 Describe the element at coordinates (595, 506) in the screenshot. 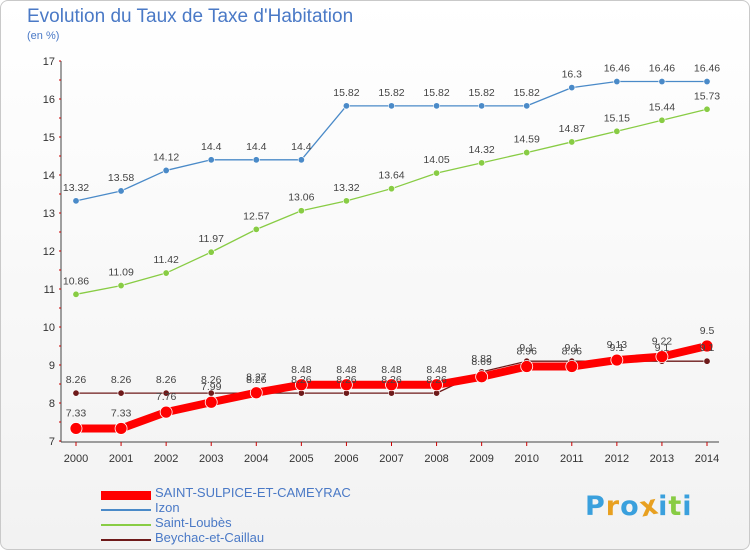

I see `logo-letter: P` at that location.